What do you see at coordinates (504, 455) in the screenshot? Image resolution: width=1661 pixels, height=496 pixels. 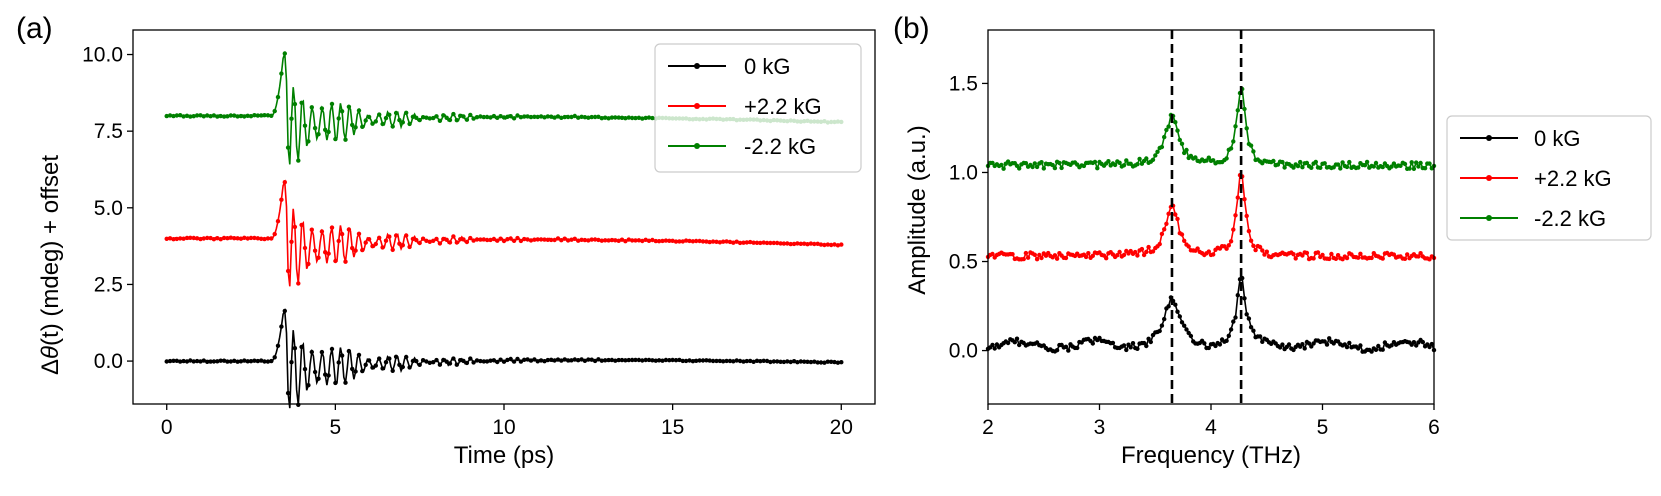 I see `panel-a-x-axis-label: Time (ps)` at bounding box center [504, 455].